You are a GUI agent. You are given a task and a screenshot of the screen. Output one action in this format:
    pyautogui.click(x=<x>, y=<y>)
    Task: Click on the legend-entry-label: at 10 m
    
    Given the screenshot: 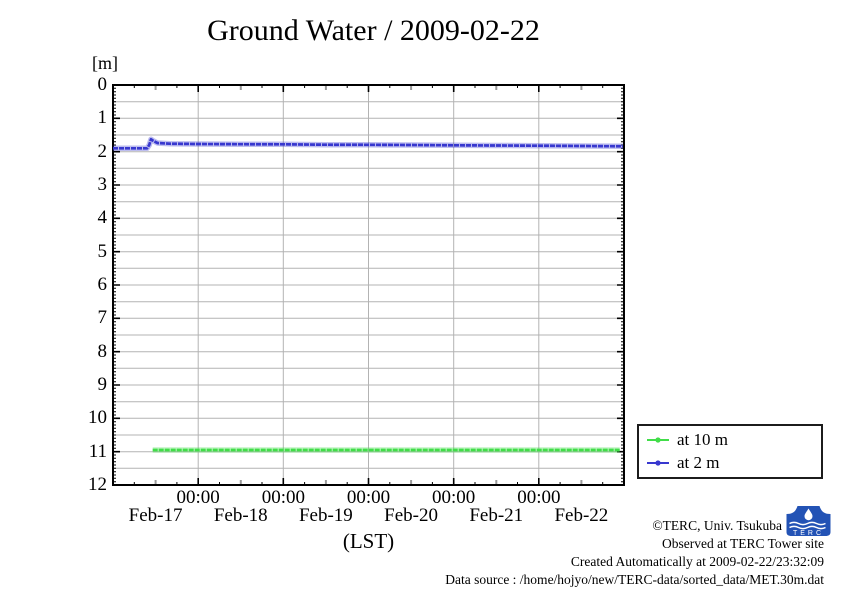 What is the action you would take?
    pyautogui.click(x=702, y=440)
    